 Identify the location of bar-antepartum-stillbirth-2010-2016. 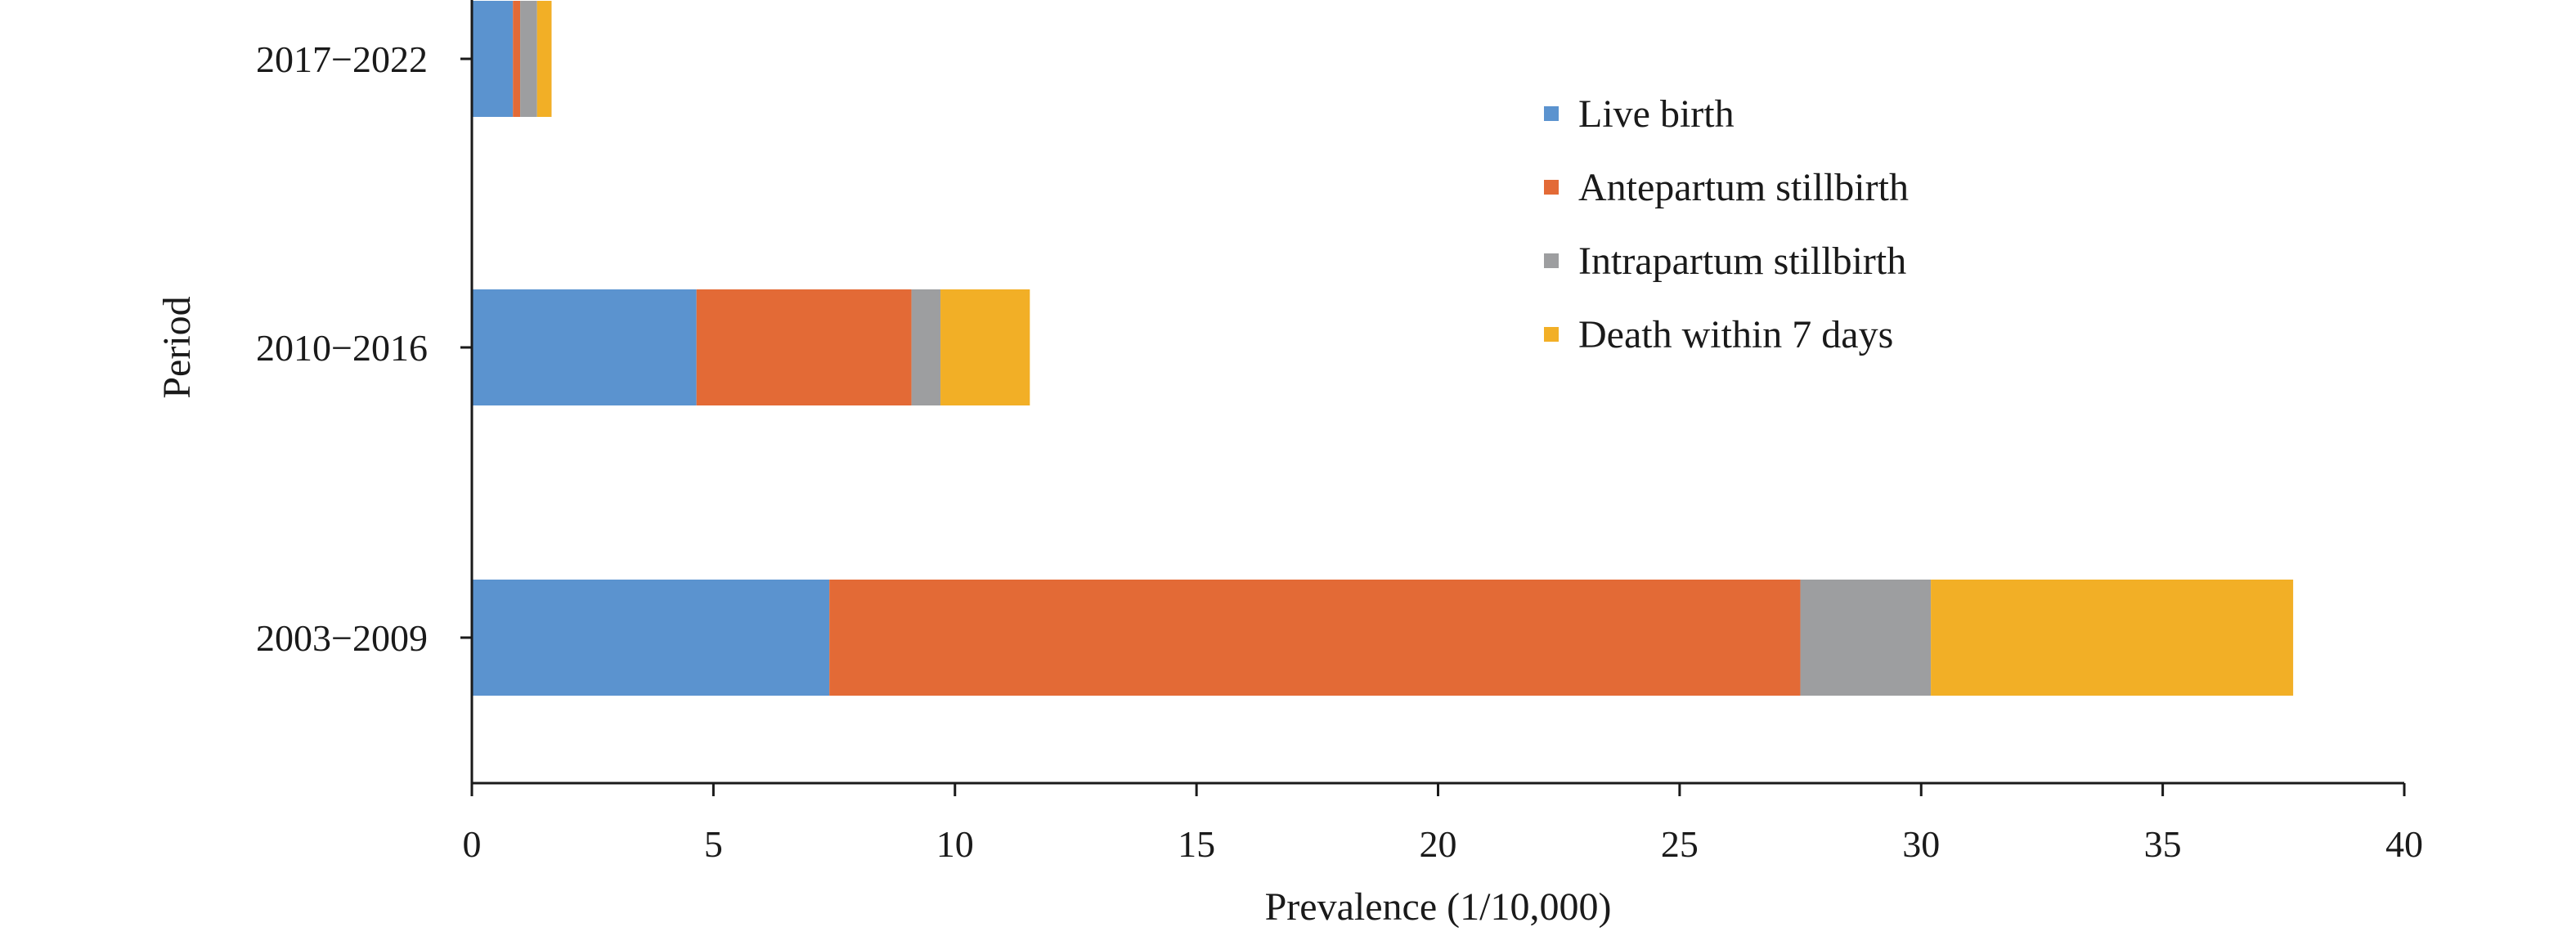
(804, 347).